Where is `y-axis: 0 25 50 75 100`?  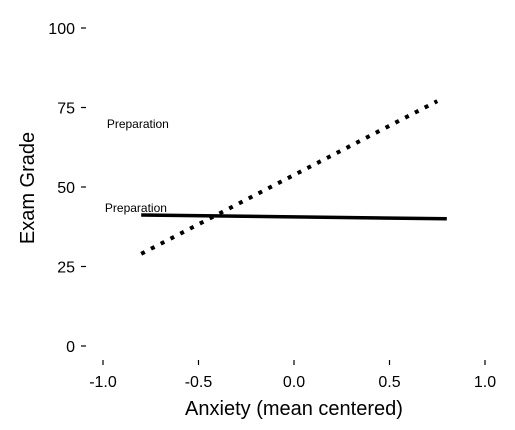 y-axis: 0 25 50 75 100 is located at coordinates (67, 188).